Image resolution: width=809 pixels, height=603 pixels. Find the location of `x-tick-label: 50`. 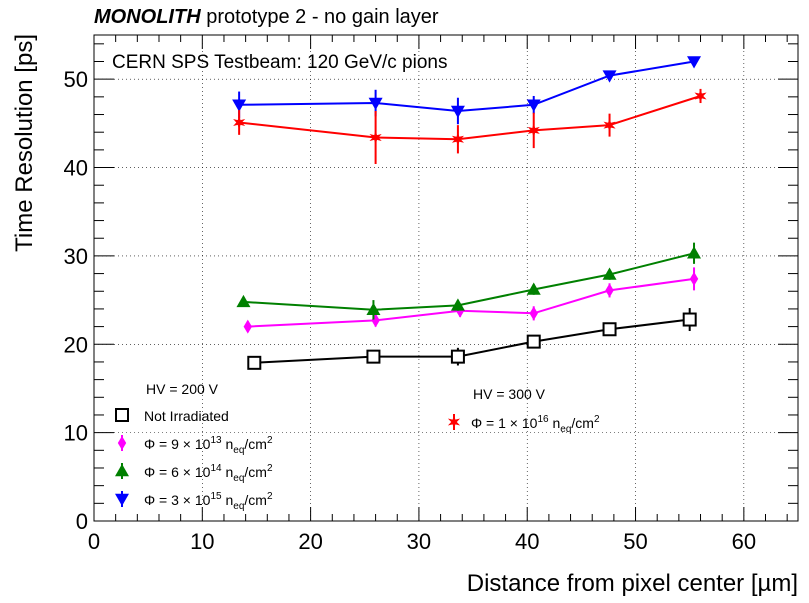

x-tick-label: 50 is located at coordinates (635, 541).